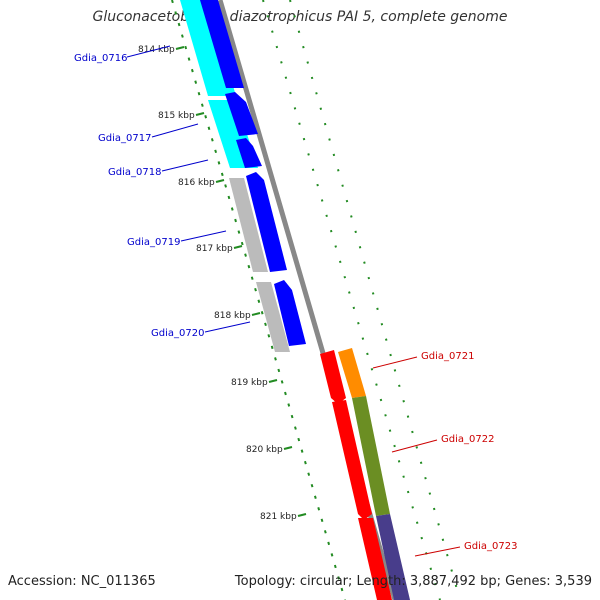 The image size is (600, 600). Describe the element at coordinates (156, 50) in the screenshot. I see `tick-label: 814 kbp` at that location.